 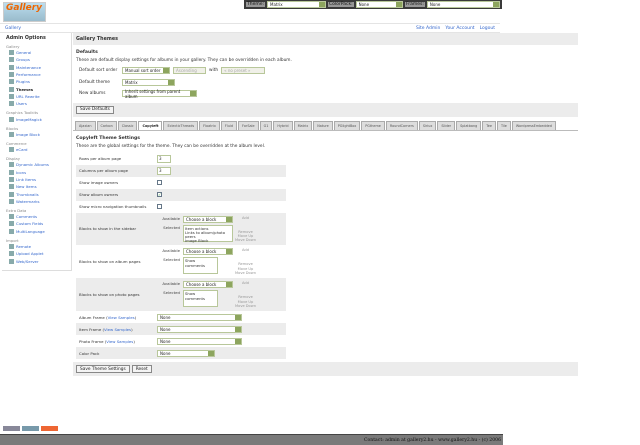 What do you see at coordinates (36, 193) in the screenshot?
I see `sidebar-item-thumbnails: Thumbnails` at bounding box center [36, 193].